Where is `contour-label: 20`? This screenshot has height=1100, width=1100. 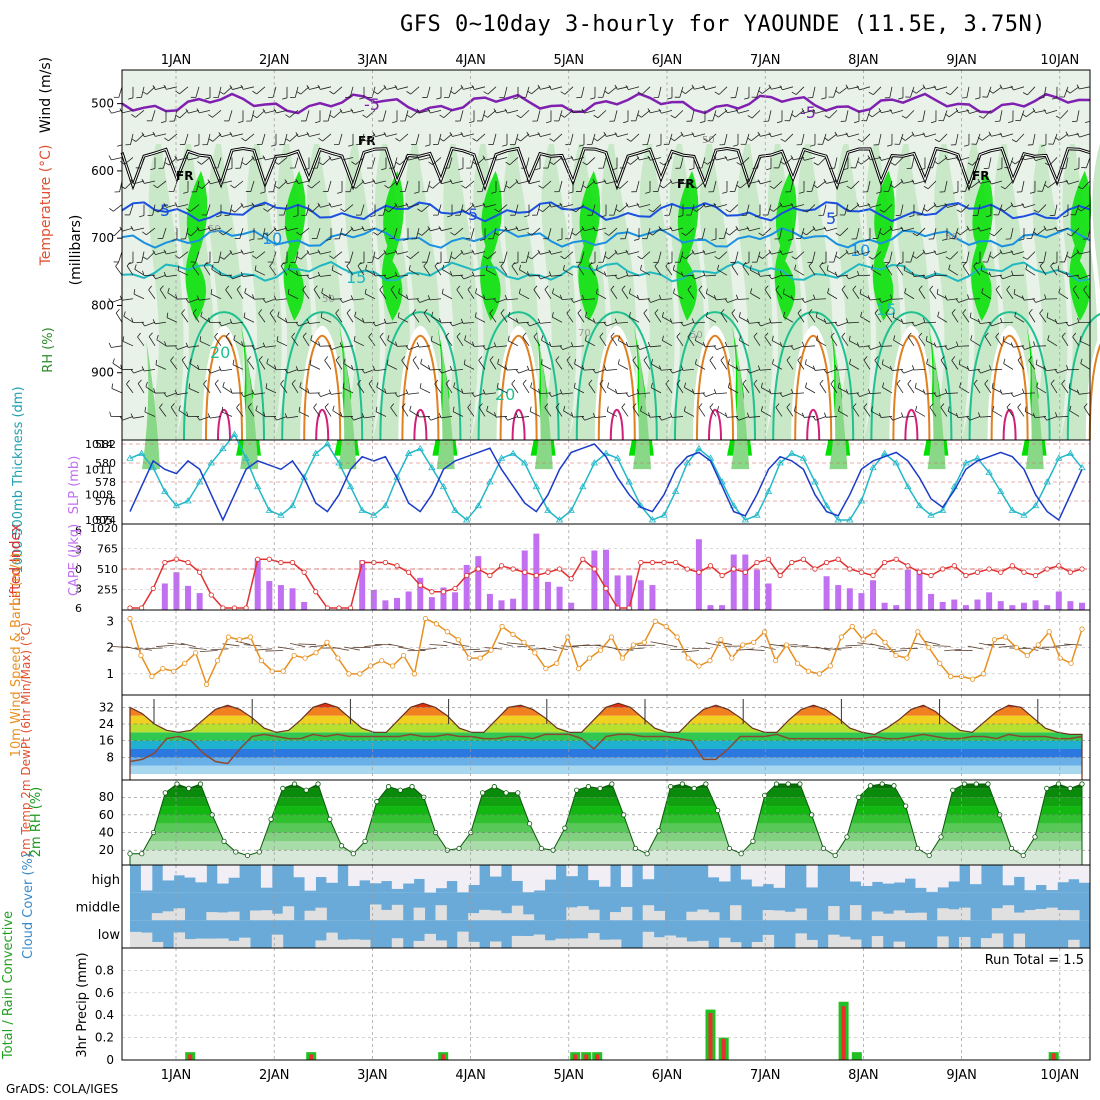
contour-label: 20 is located at coordinates (505, 394).